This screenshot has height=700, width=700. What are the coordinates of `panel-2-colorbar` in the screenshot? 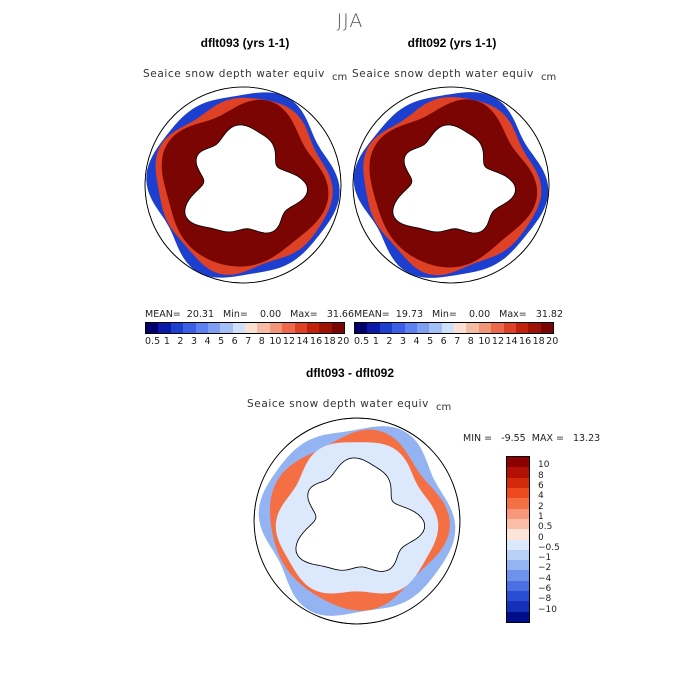 It's located at (454, 328).